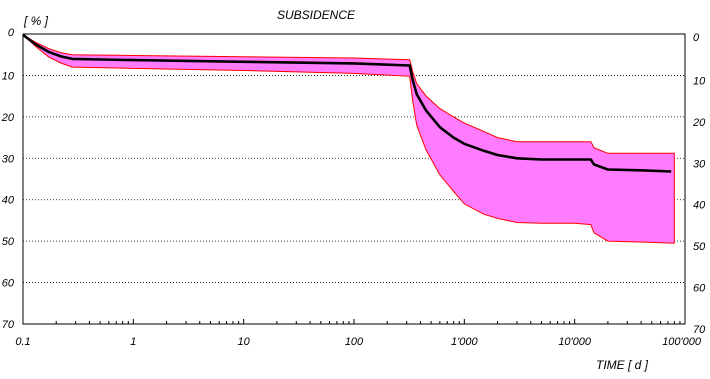 This screenshot has width=710, height=379. Describe the element at coordinates (699, 247) in the screenshot. I see `y-tick-label-right: 50` at that location.